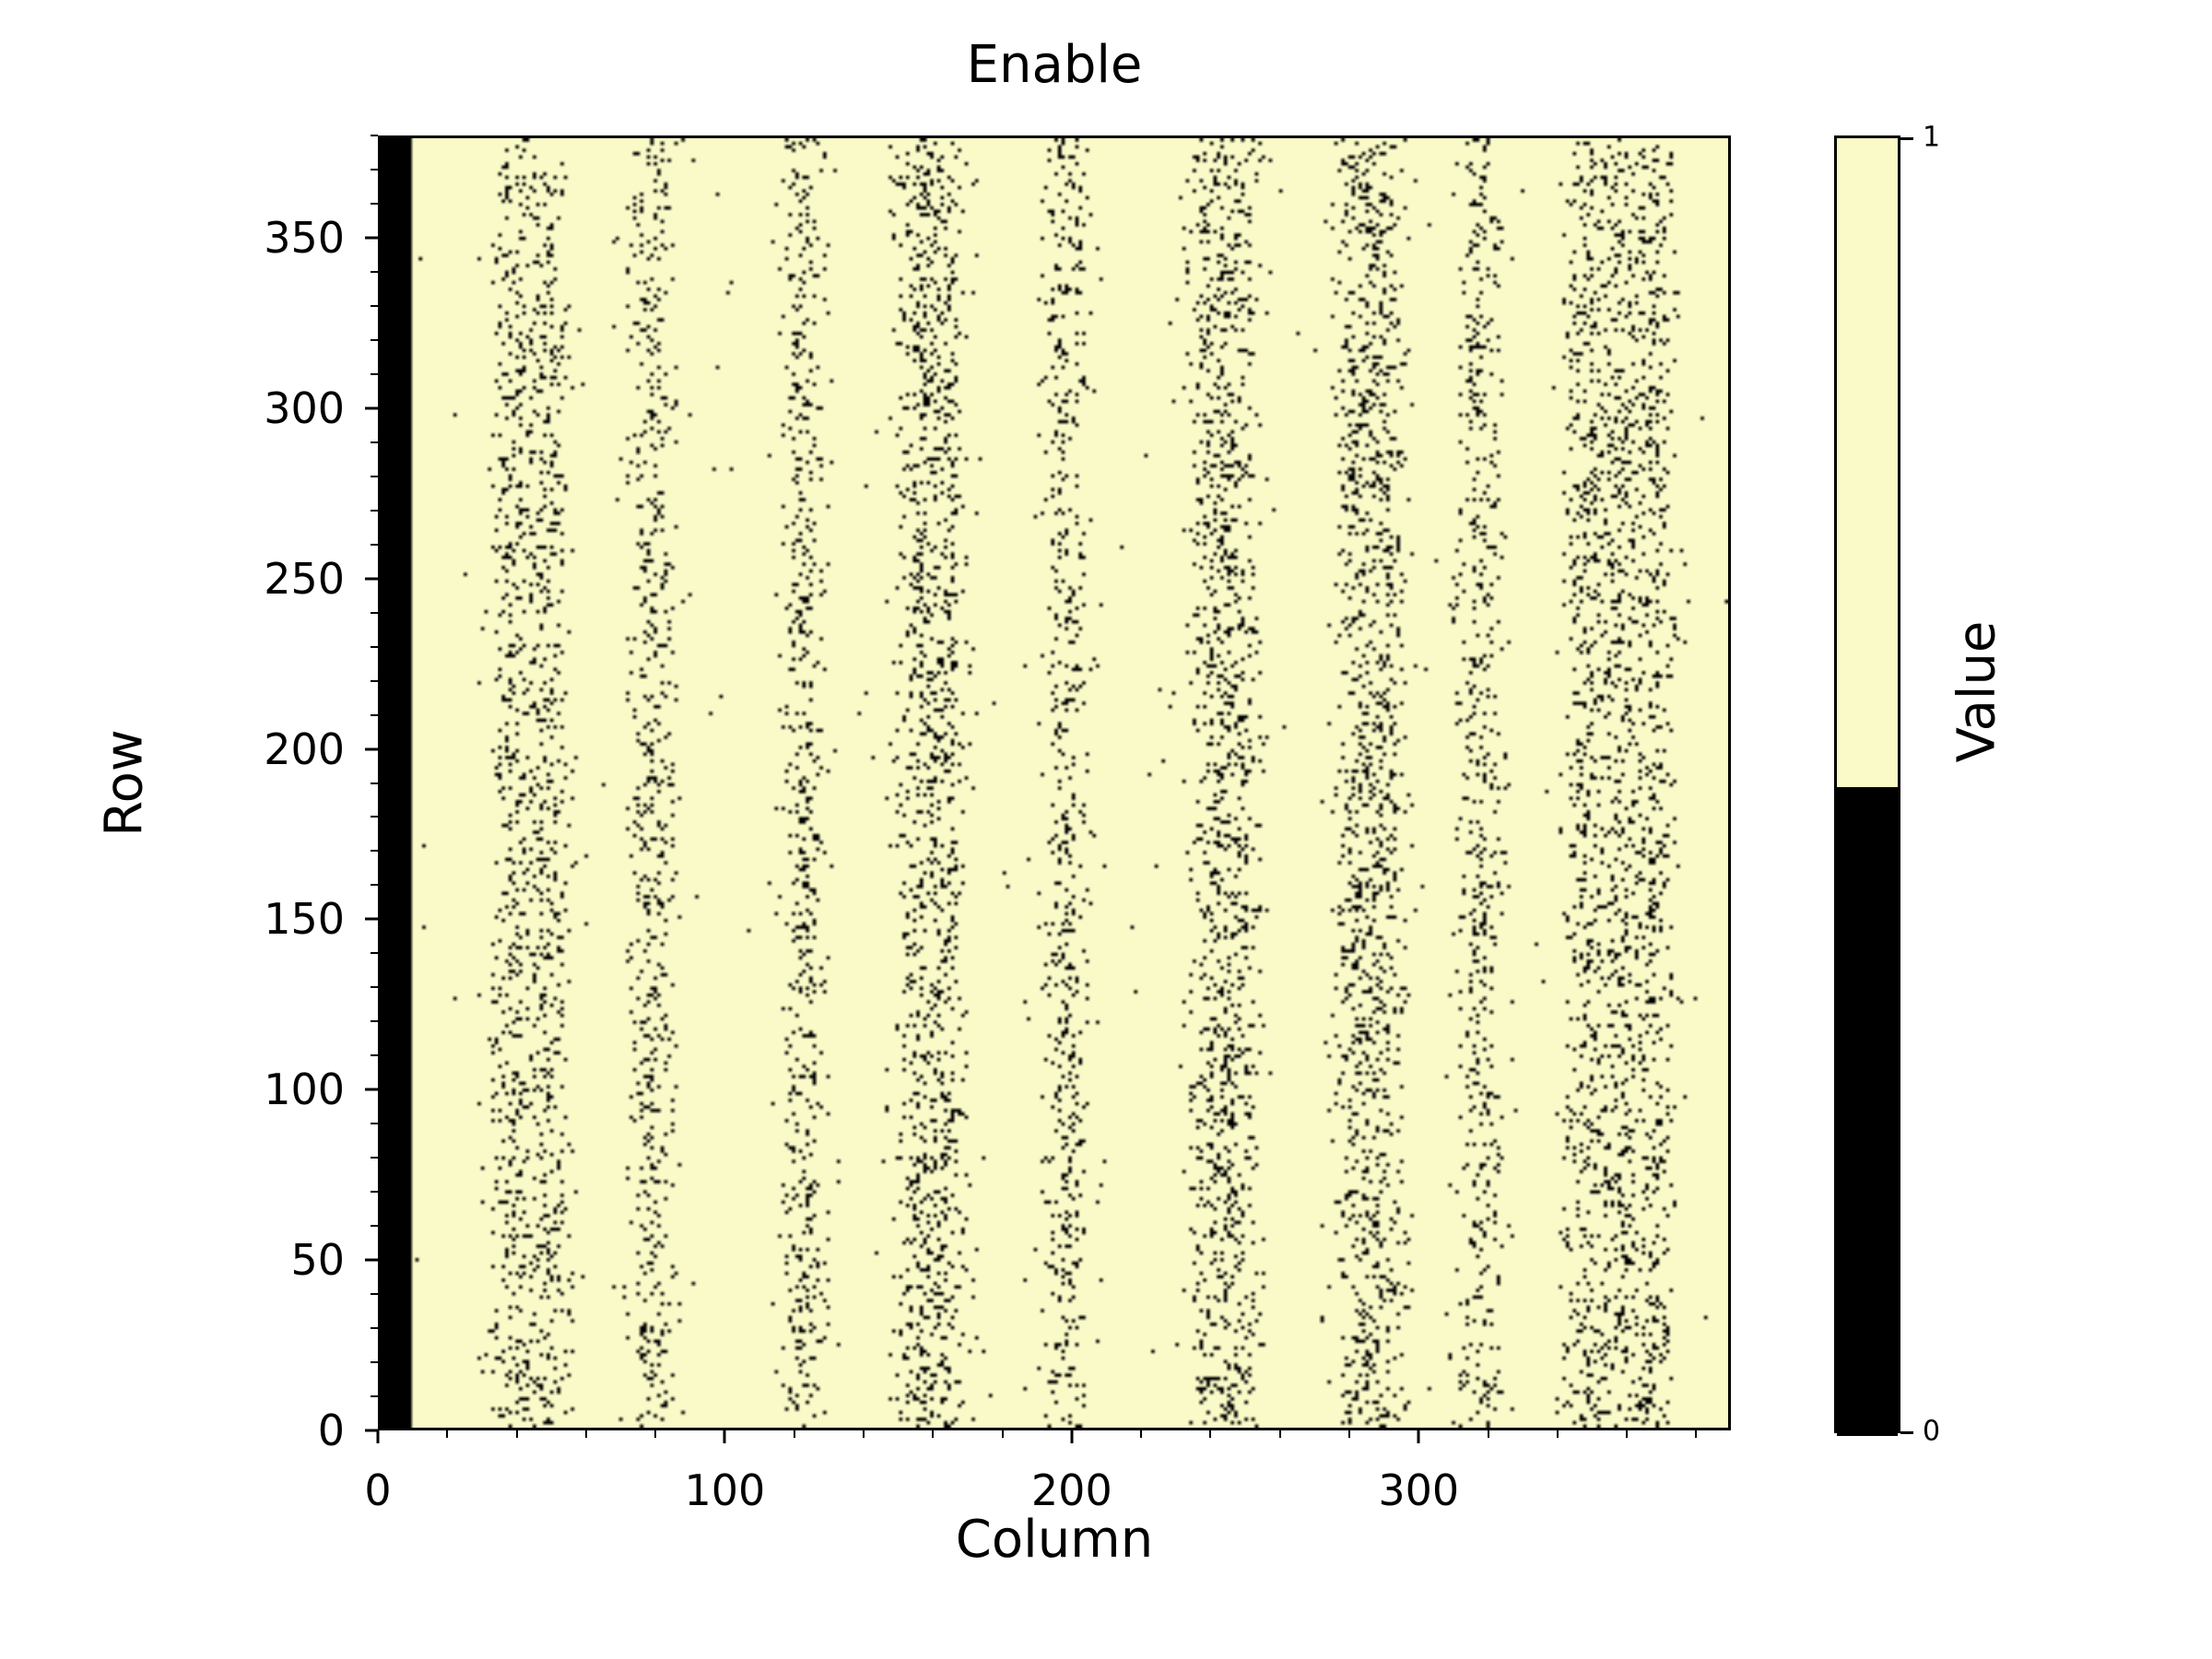  What do you see at coordinates (317, 1260) in the screenshot?
I see `y-tick-label: 50` at bounding box center [317, 1260].